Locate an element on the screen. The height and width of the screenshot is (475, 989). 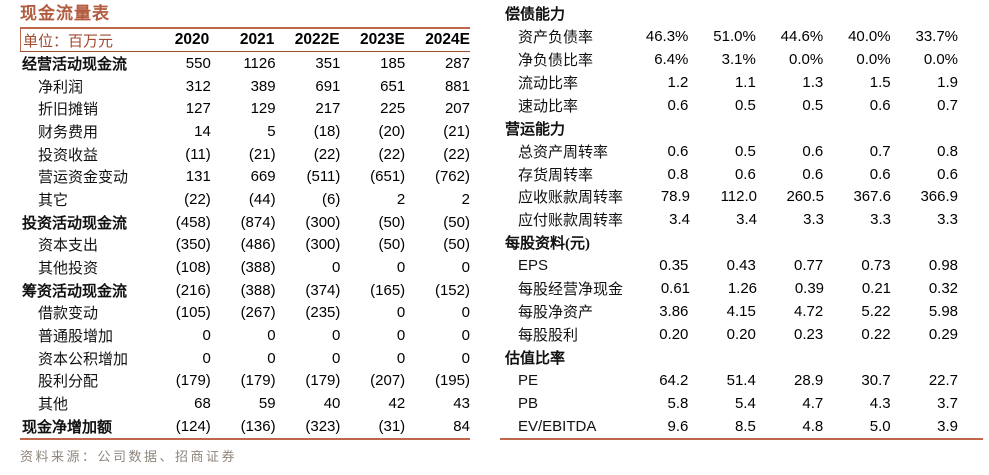
cell-value: 5.4 is located at coordinates (745, 403).